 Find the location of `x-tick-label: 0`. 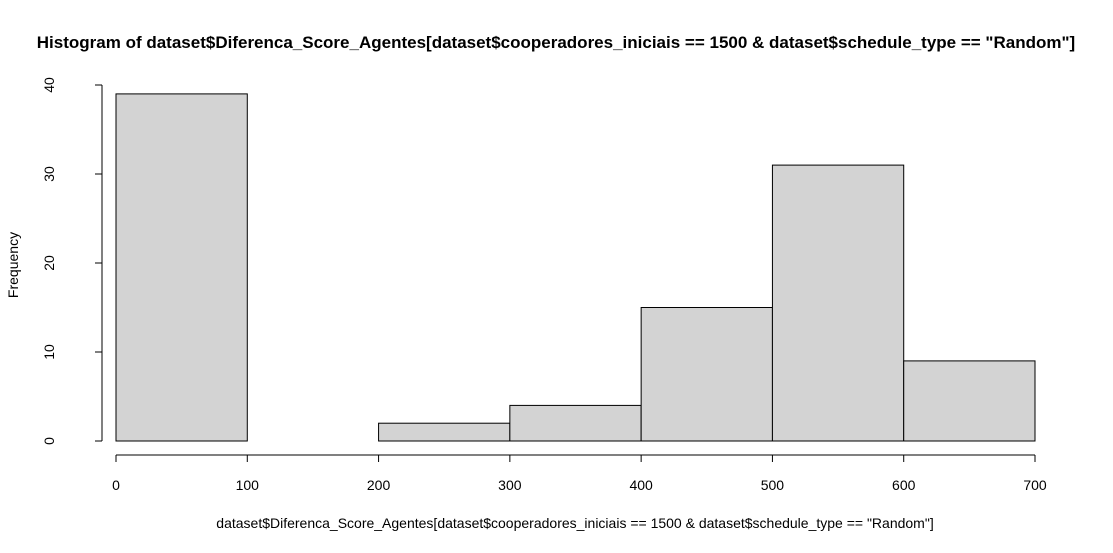

x-tick-label: 0 is located at coordinates (116, 485).